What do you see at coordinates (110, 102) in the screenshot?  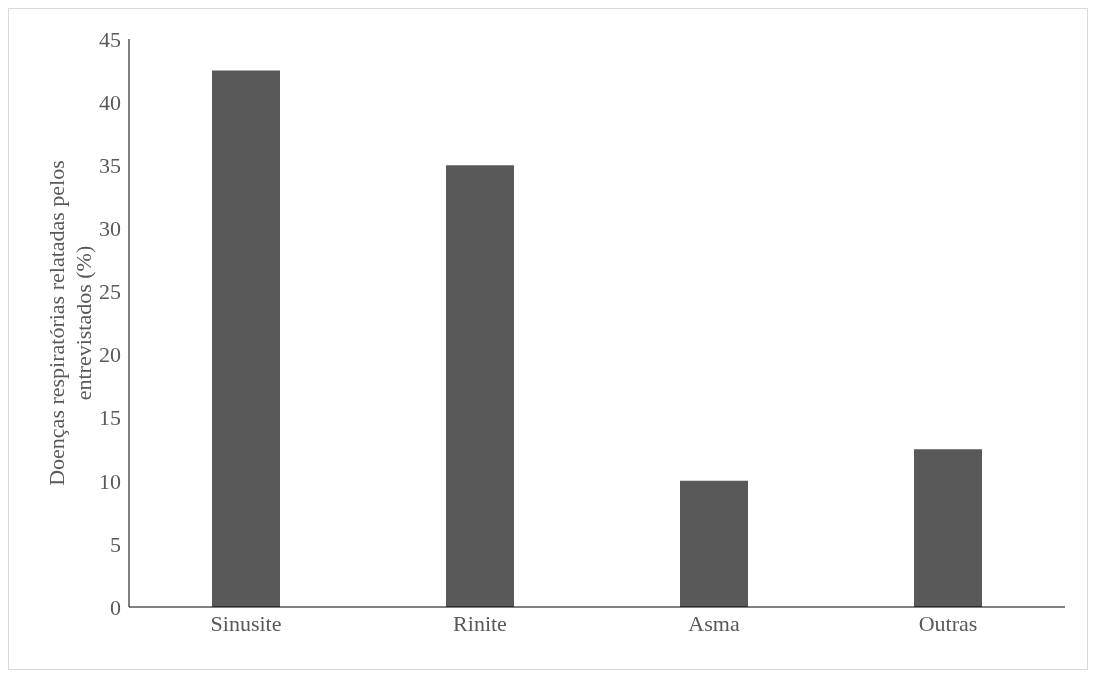 I see `y-tick-label: 40` at bounding box center [110, 102].